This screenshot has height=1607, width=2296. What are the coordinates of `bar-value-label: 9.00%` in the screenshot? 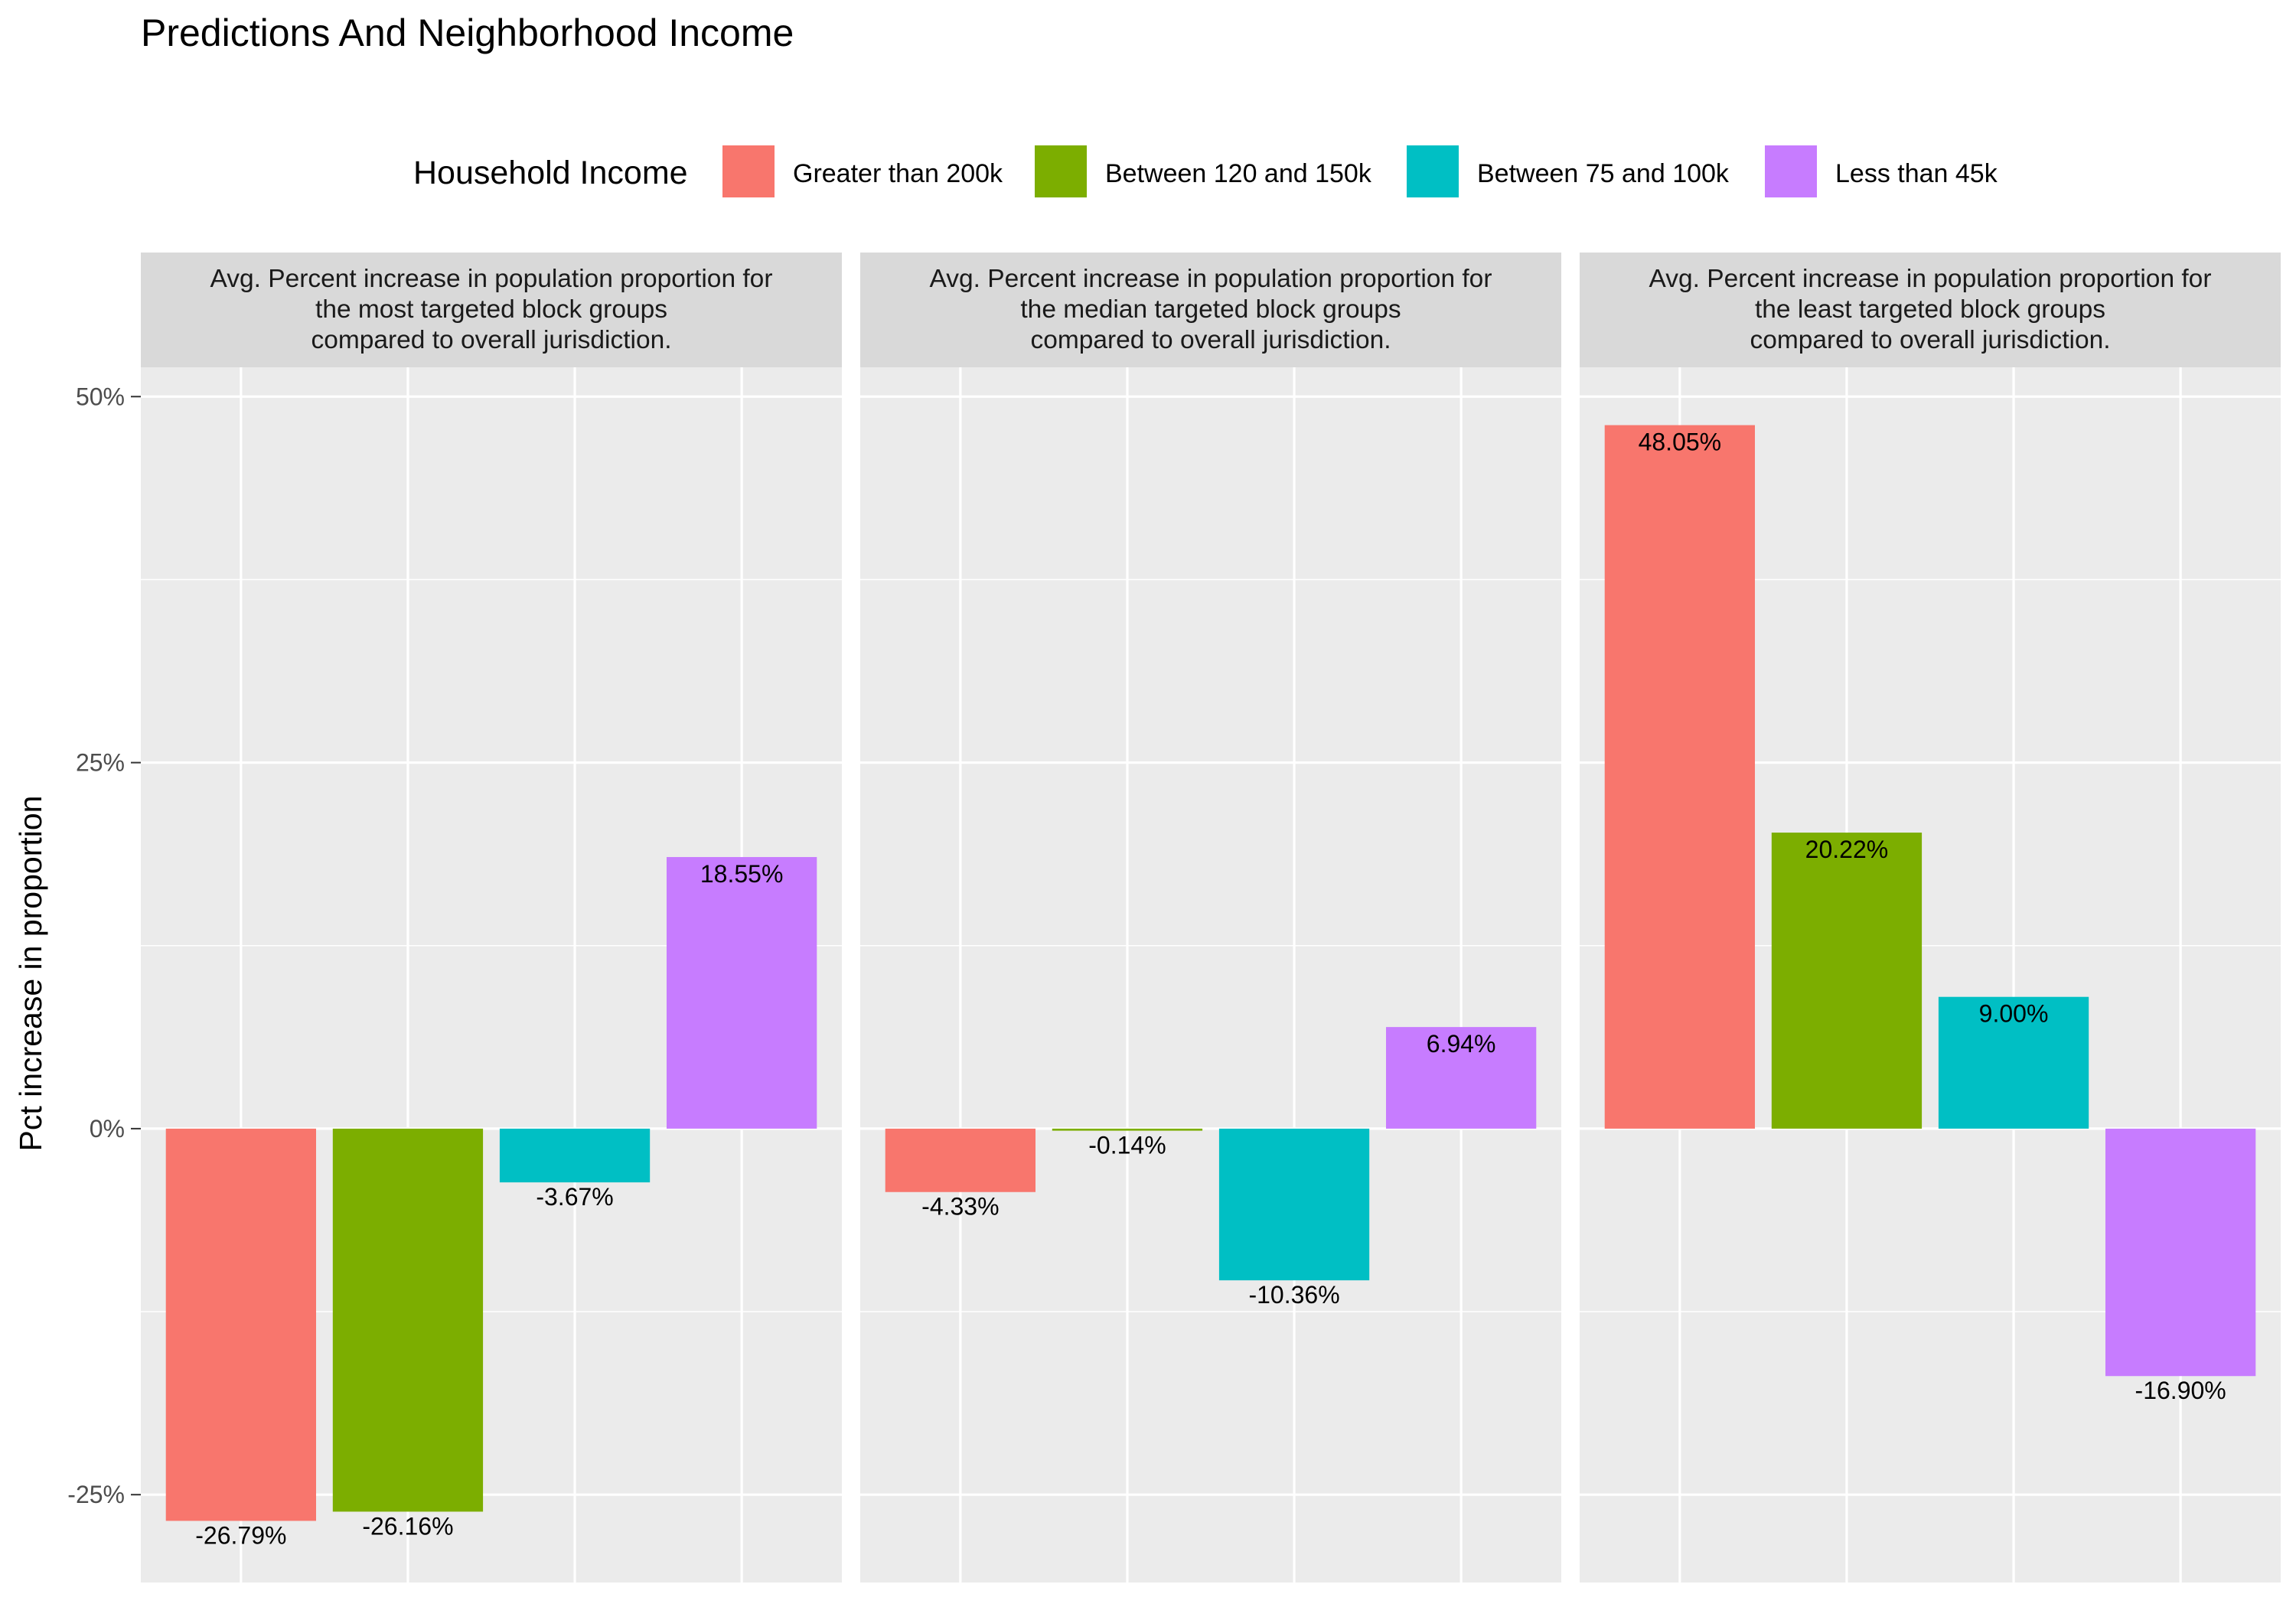 It's located at (2014, 1014).